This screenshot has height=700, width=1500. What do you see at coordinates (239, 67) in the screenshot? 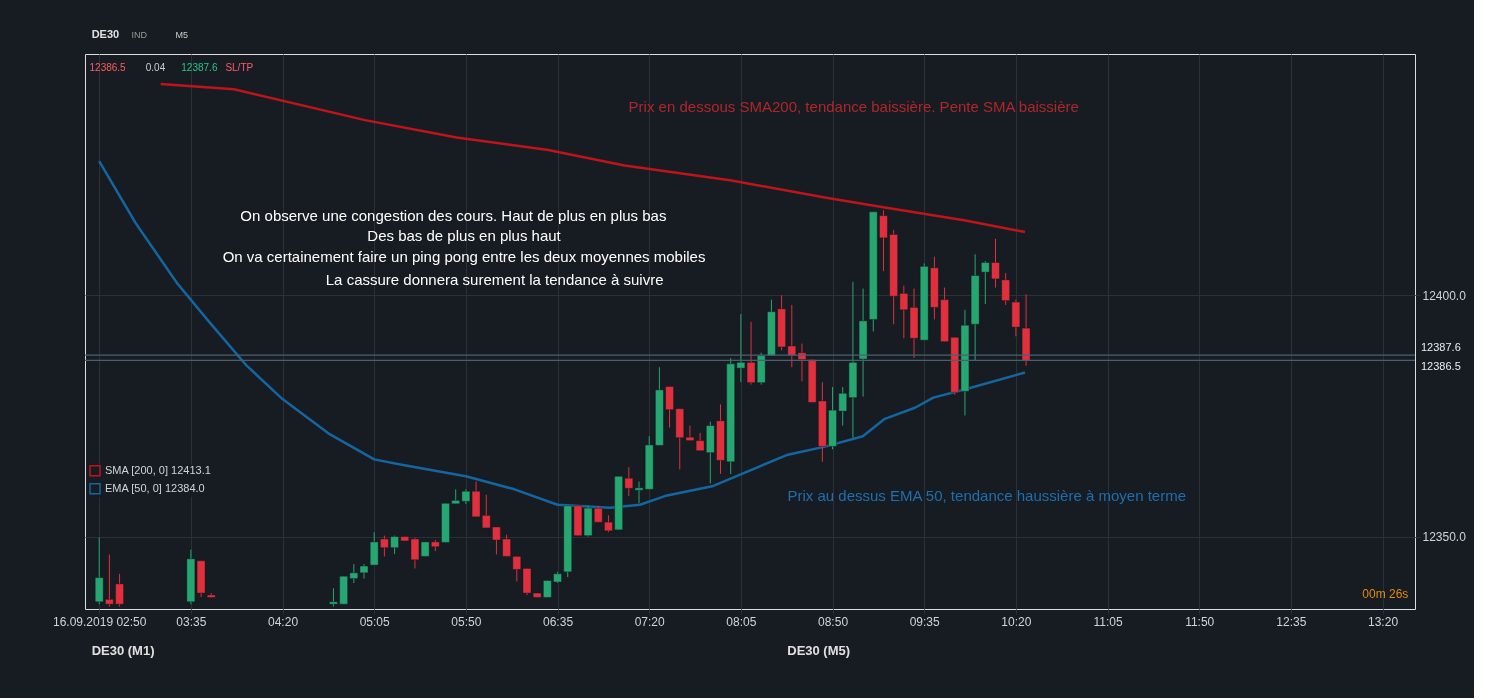
I see `annotation: SL/TP` at bounding box center [239, 67].